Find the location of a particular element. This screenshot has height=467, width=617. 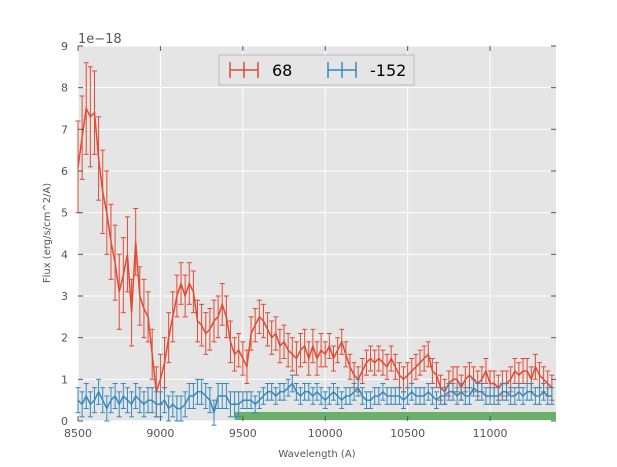

x-tick-label: 10000 is located at coordinates (325, 433).